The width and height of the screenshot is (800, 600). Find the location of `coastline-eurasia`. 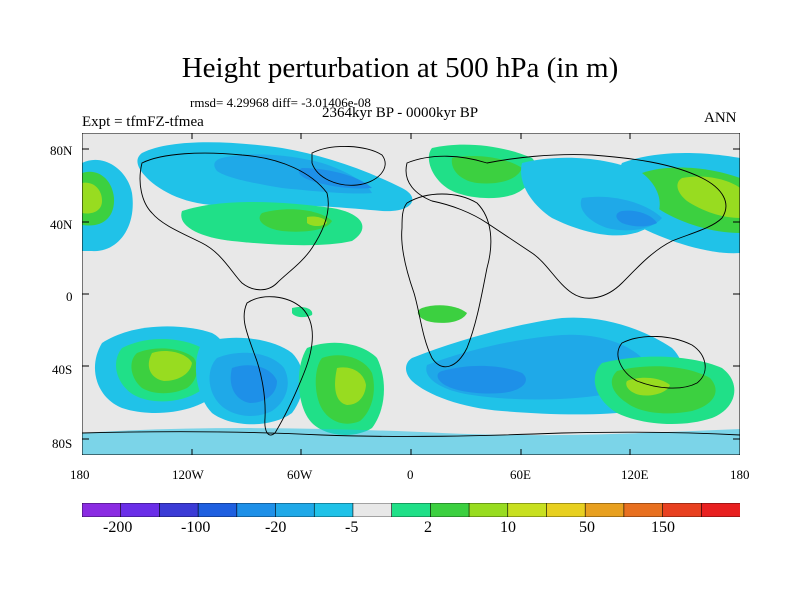

coastline-eurasia is located at coordinates (566, 226).